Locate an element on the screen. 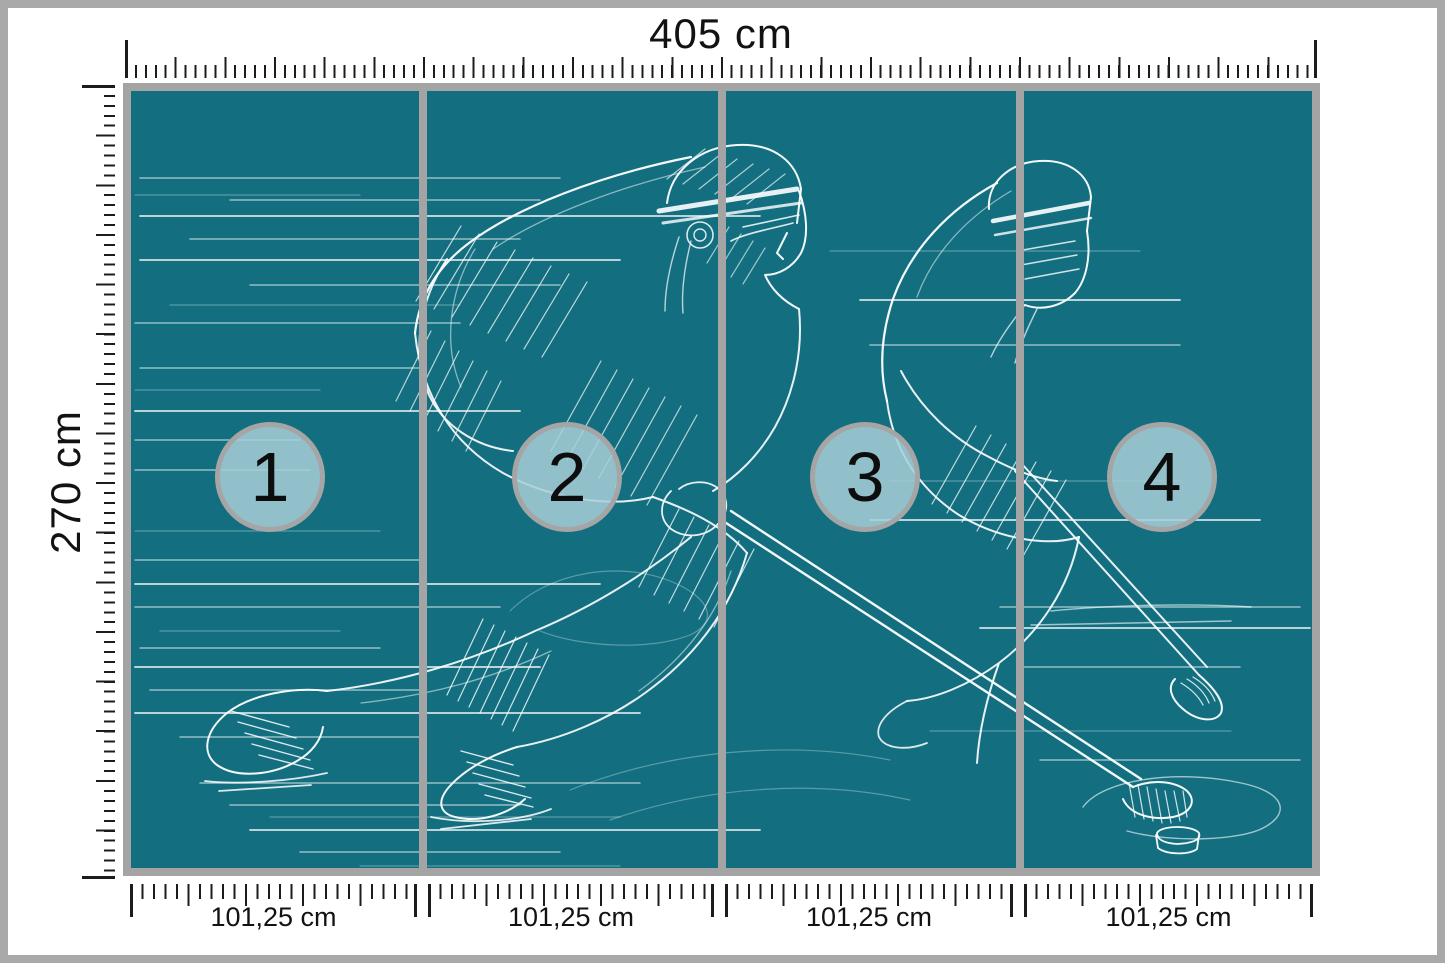  left-ruler is located at coordinates (98, 482).